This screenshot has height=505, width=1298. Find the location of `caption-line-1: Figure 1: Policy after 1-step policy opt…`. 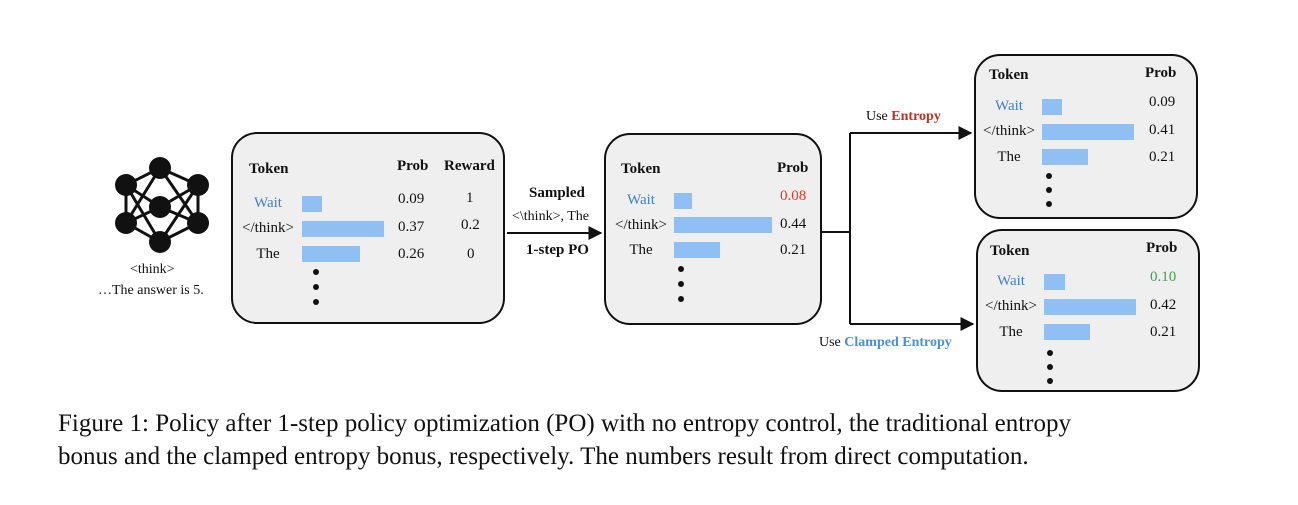

caption-line-1: Figure 1: Policy after 1-step policy opt… is located at coordinates (564, 423).